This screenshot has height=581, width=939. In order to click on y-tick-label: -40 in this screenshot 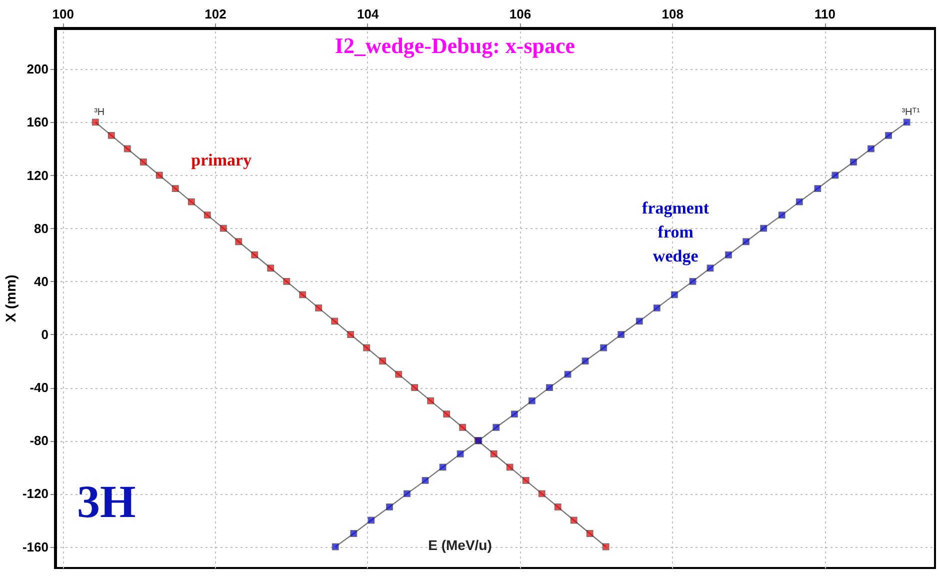, I will do `click(39, 388)`.